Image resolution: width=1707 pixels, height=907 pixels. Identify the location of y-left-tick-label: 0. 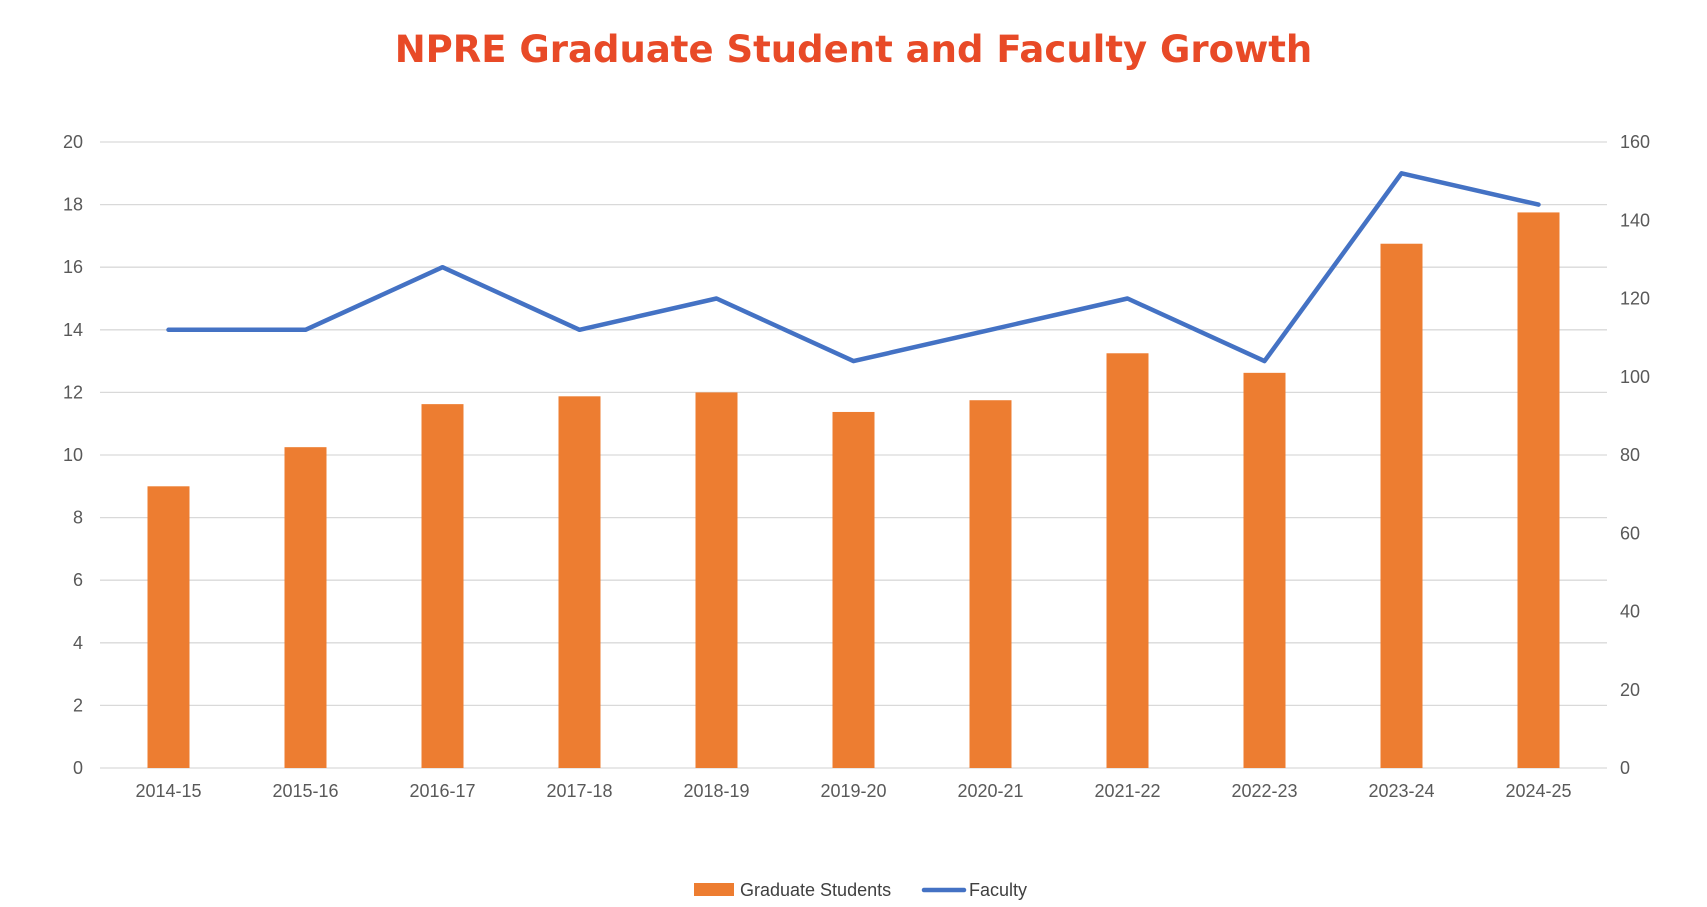
(78, 768).